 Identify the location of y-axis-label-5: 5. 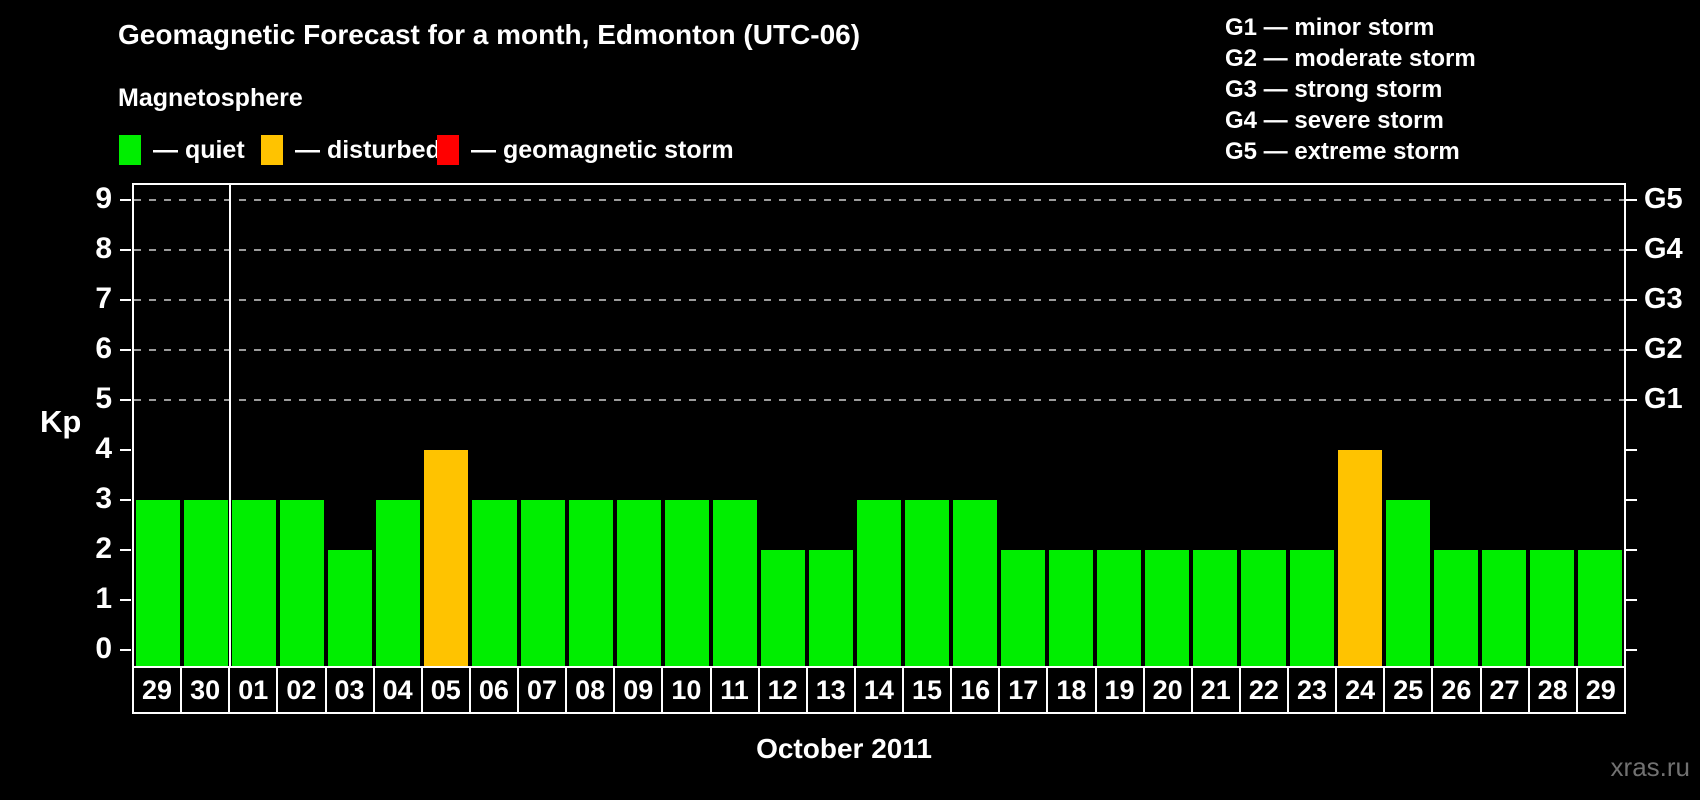
(103, 398).